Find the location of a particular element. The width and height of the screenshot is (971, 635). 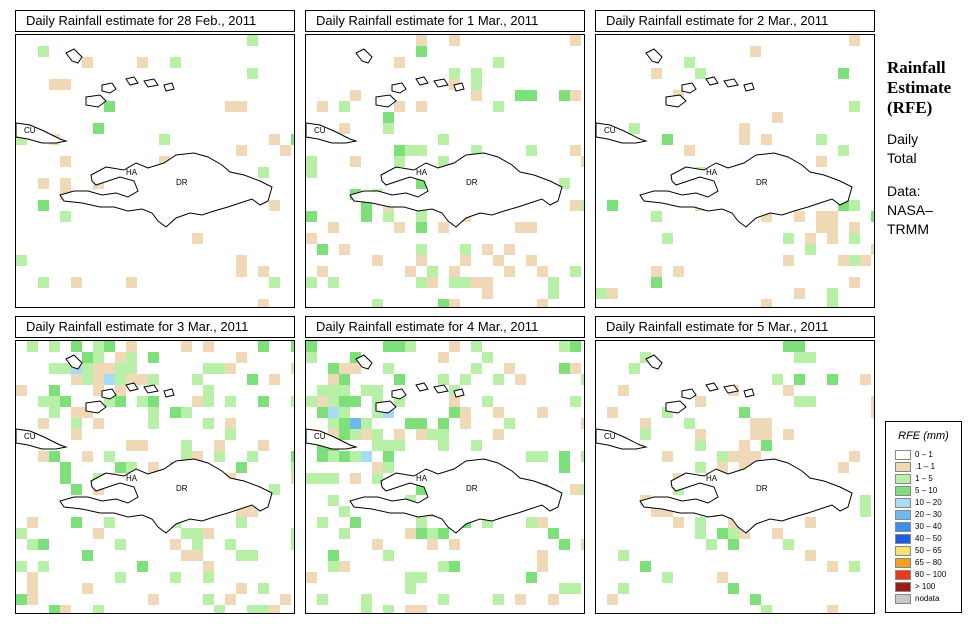

legend-label: nodata is located at coordinates (927, 598).